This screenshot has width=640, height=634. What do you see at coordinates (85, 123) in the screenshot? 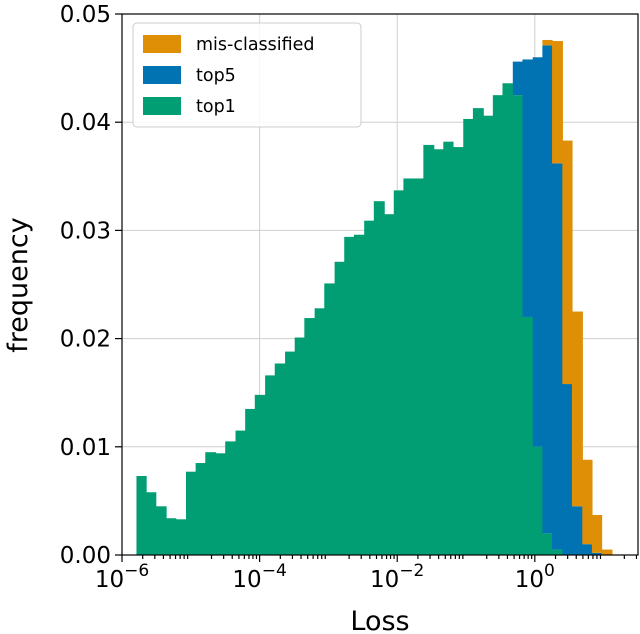
I see `y-tick-label-4: 0.04` at bounding box center [85, 123].